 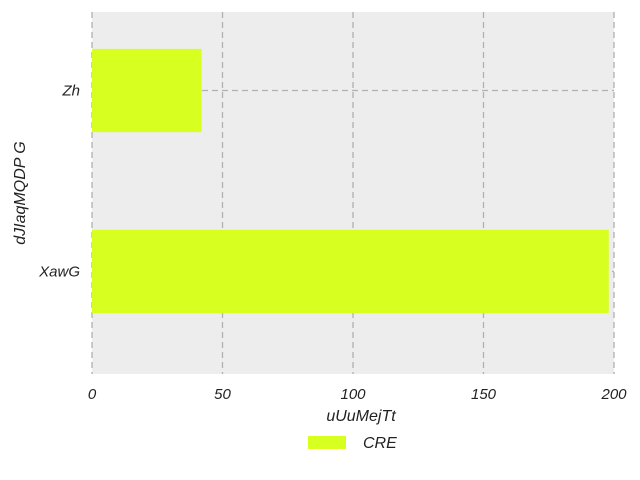 What do you see at coordinates (92, 394) in the screenshot?
I see `x-tick-label: 0` at bounding box center [92, 394].